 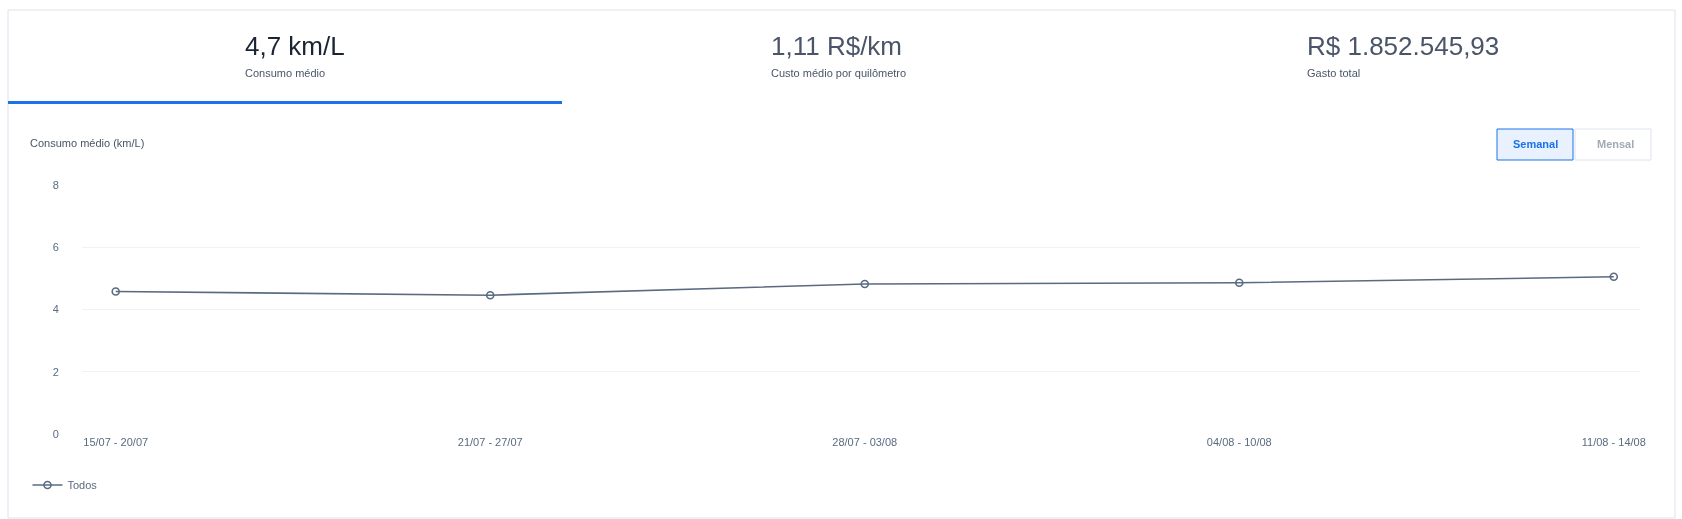 What do you see at coordinates (116, 442) in the screenshot?
I see `x-tick-label: 15/07 - 20/07` at bounding box center [116, 442].